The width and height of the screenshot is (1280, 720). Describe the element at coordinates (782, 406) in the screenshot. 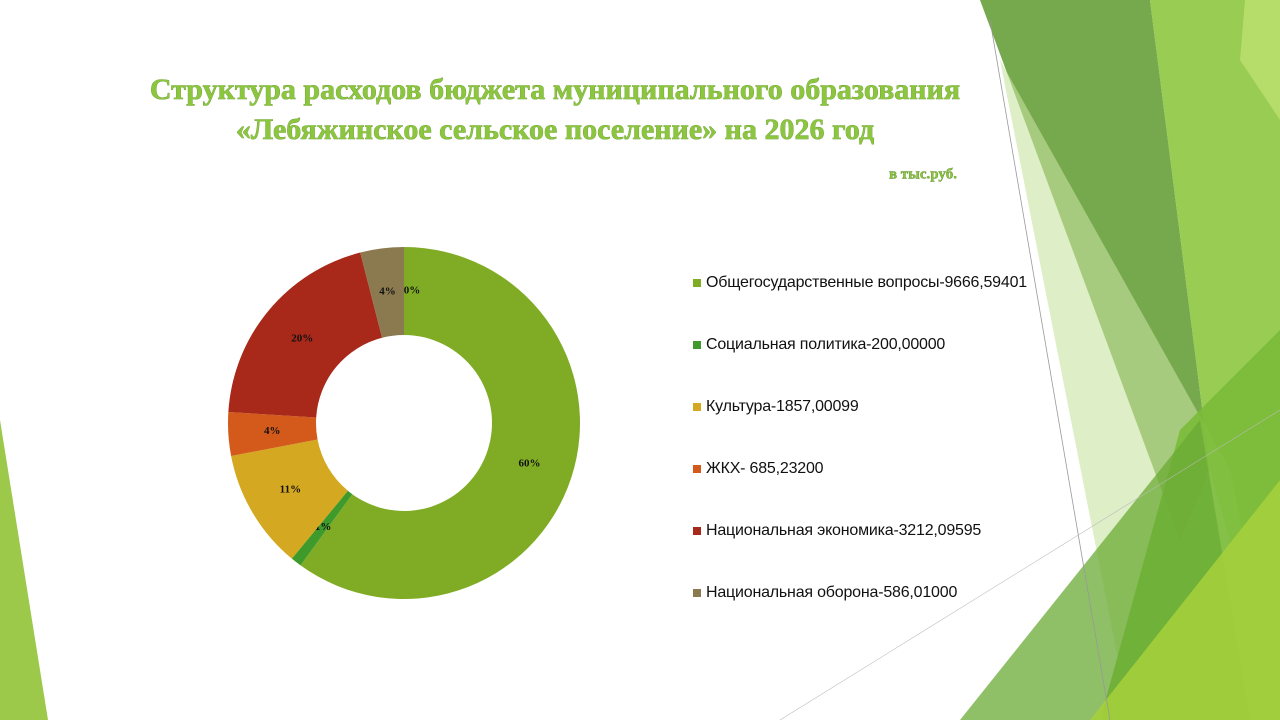

I see `legend-label: Культура-1857,00099` at that location.